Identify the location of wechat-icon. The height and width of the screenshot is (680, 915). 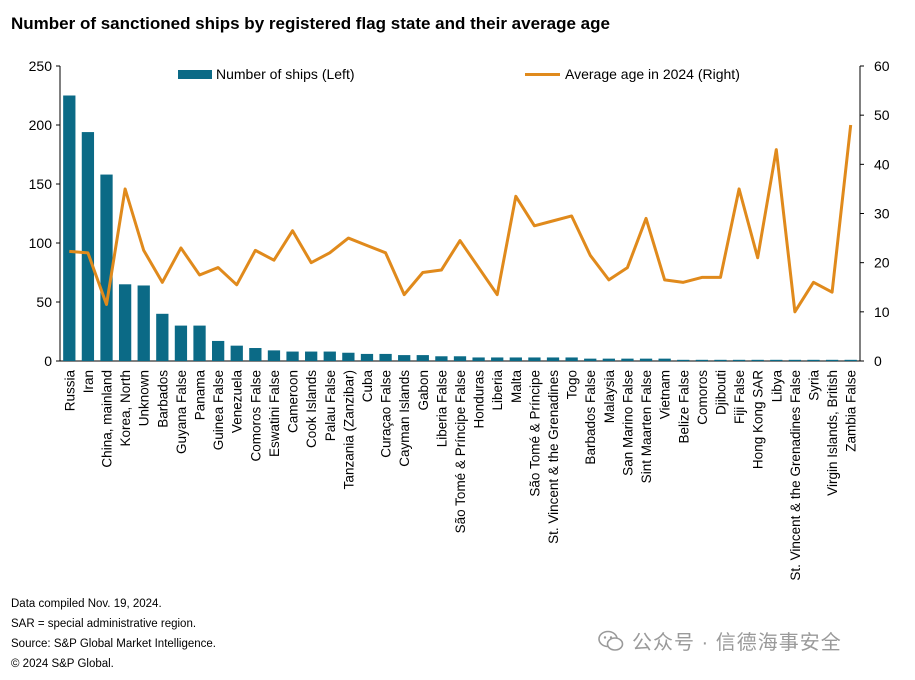
(611, 640).